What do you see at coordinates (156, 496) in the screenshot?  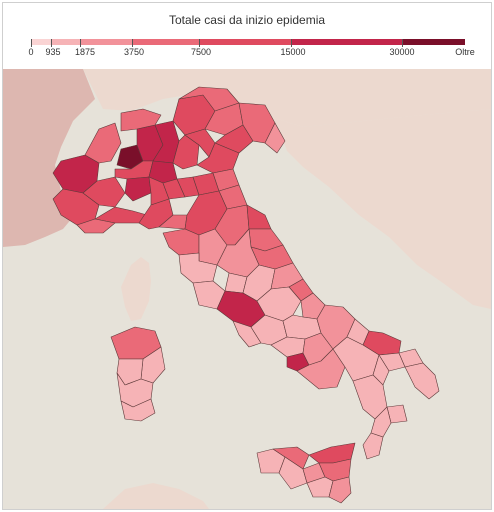 I see `north-africa` at bounding box center [156, 496].